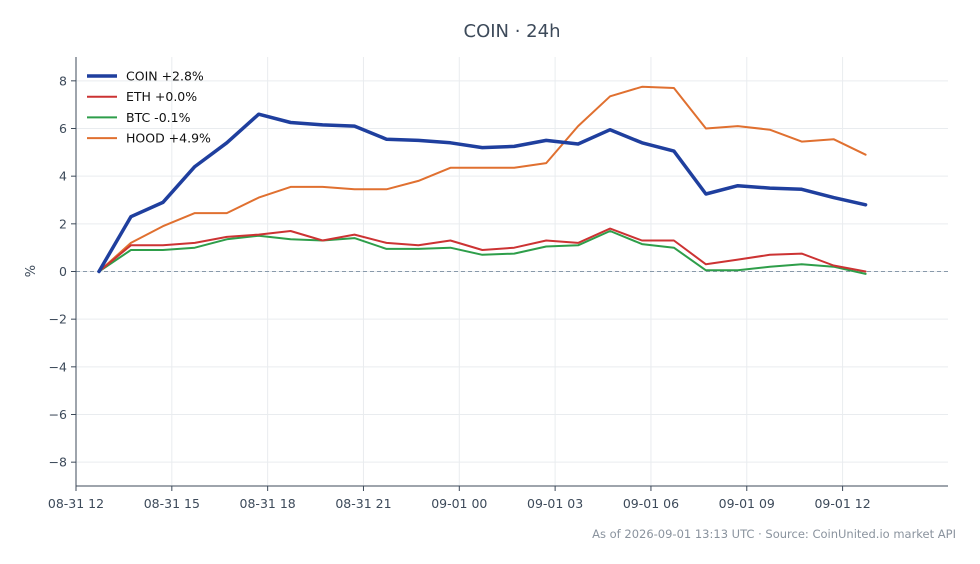 Image resolution: width=980 pixels, height=564 pixels. What do you see at coordinates (63, 223) in the screenshot?
I see `y-tick-label: 2` at bounding box center [63, 223].